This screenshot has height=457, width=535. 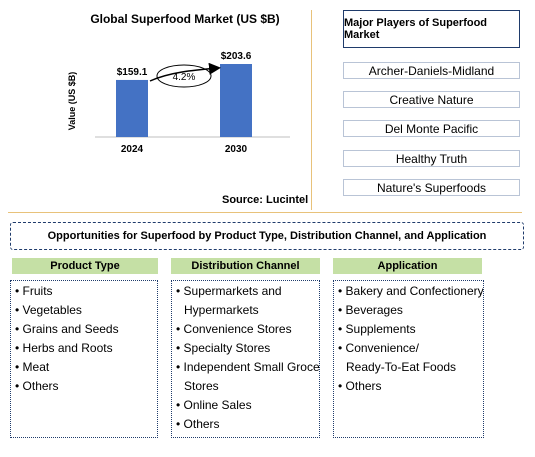 I want to click on player-item: Nature's Superfoods, so click(x=431, y=187).